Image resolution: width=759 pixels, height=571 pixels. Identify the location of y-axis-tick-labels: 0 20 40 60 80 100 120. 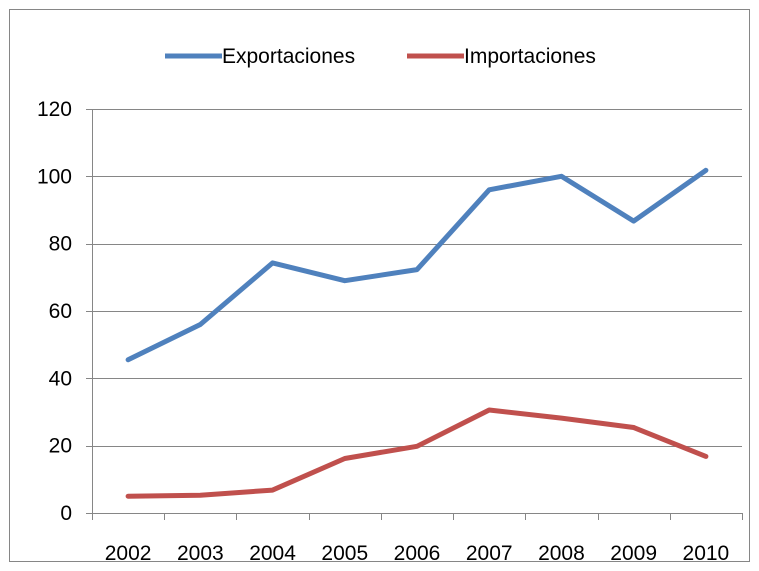
(54, 311).